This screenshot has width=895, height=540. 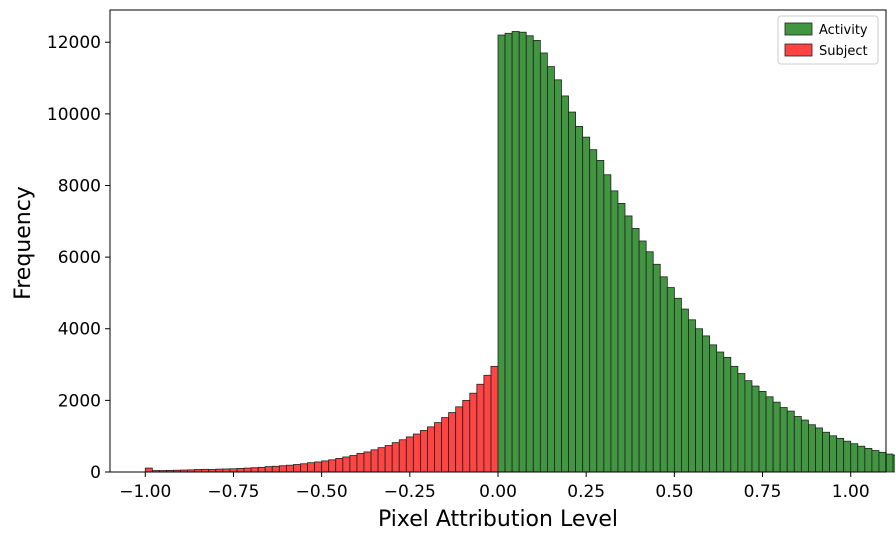 I want to click on y-tick-label: 6000, so click(x=79, y=258).